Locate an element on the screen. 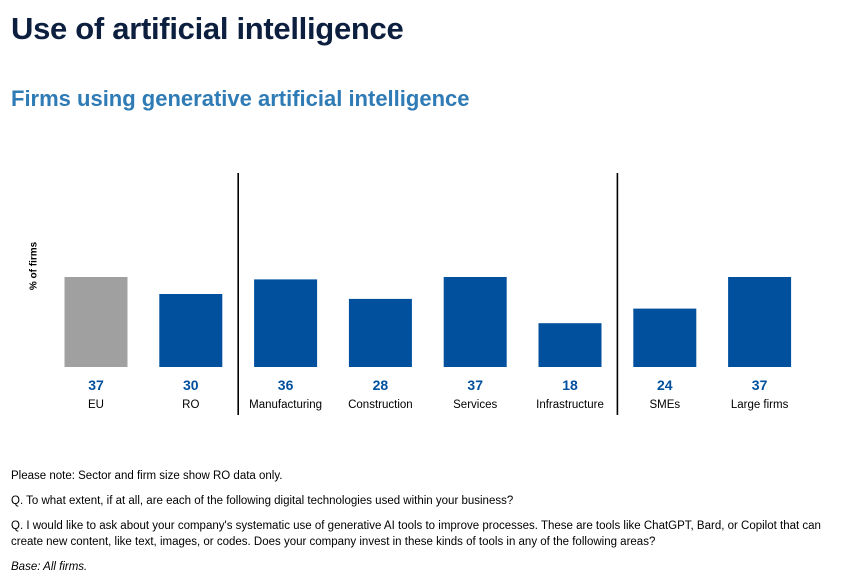 This screenshot has height=587, width=842. value-label-smes: 24 is located at coordinates (665, 385).